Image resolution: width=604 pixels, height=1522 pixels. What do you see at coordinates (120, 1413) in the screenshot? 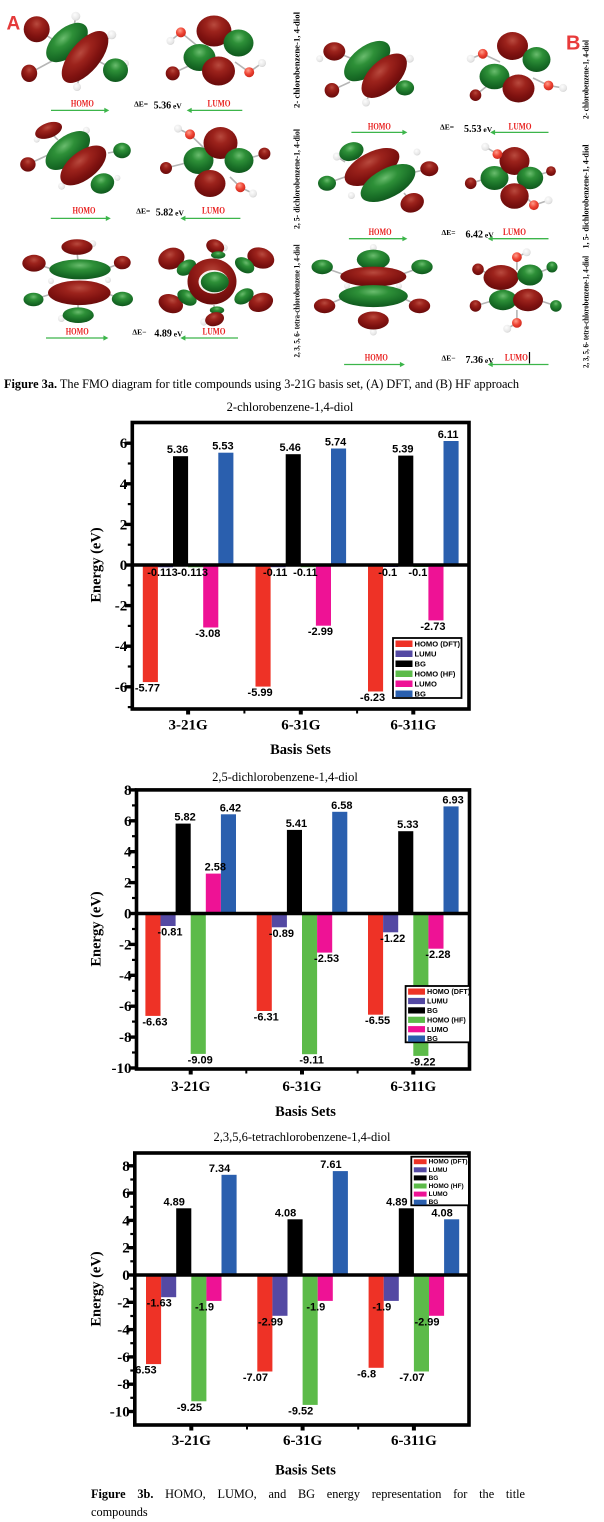
I see `svg-text: -10` at bounding box center [120, 1413].